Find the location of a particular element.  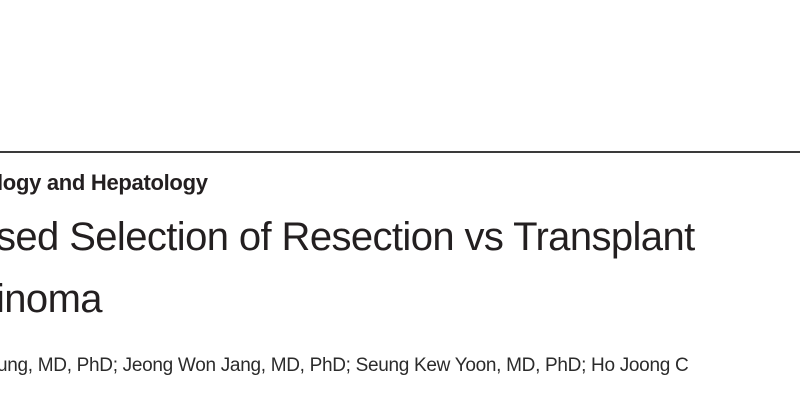

title-line: sed Selection of Resection vs Transplant is located at coordinates (347, 237).